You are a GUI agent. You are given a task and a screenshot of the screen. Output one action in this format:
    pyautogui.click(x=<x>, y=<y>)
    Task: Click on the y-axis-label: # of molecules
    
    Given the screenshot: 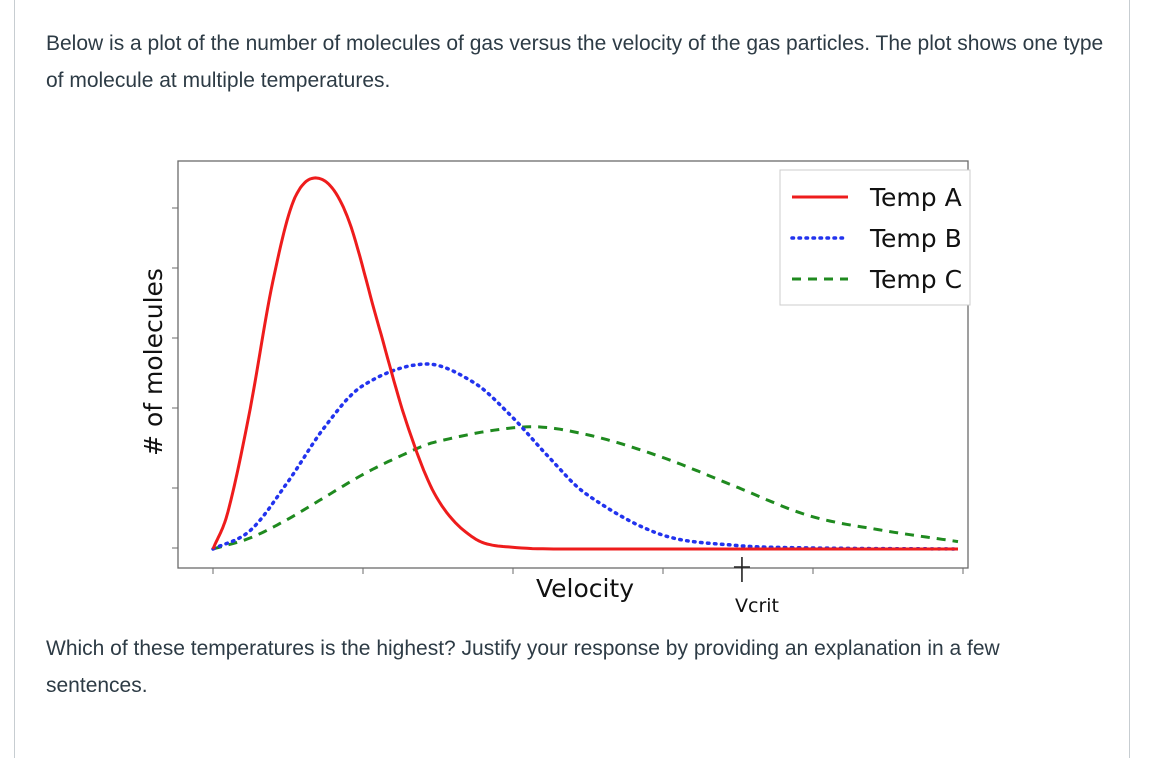 What is the action you would take?
    pyautogui.click(x=153, y=362)
    